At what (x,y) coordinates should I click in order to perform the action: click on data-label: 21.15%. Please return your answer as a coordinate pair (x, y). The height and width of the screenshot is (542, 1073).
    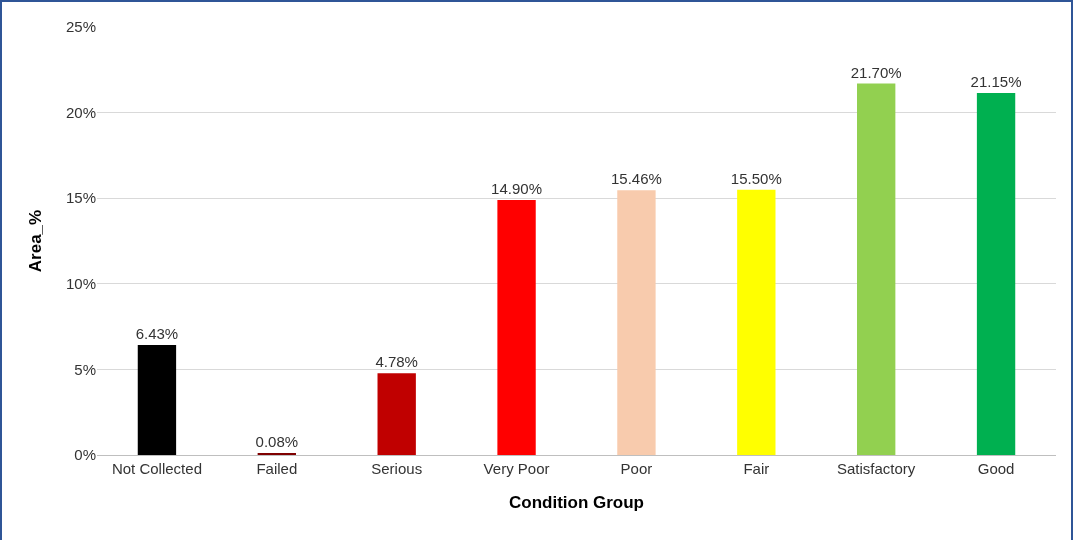
    Looking at the image, I should click on (996, 81).